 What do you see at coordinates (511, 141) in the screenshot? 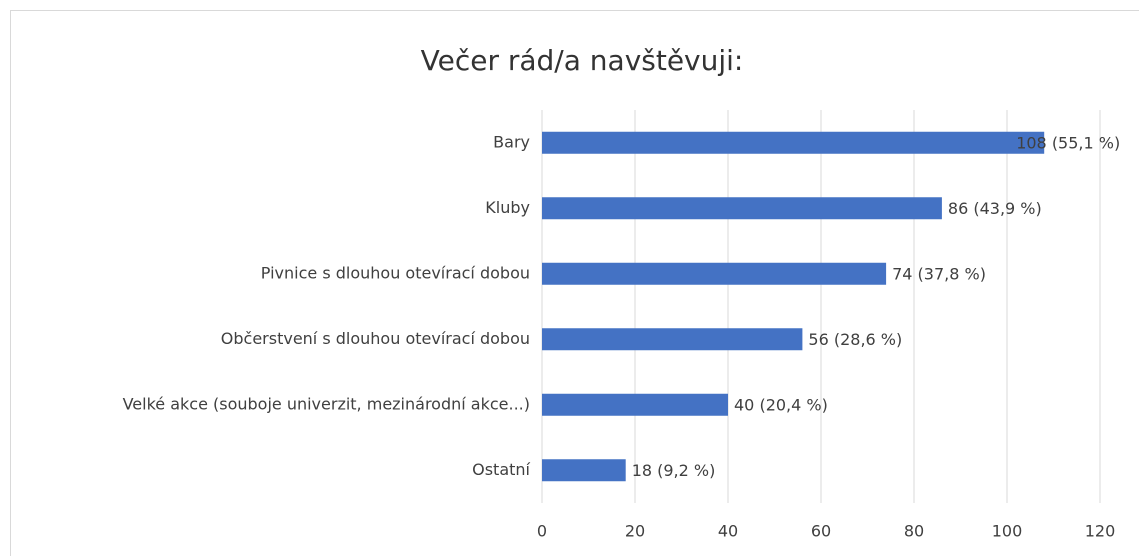
I see `y-tick-label: Bary` at bounding box center [511, 141].